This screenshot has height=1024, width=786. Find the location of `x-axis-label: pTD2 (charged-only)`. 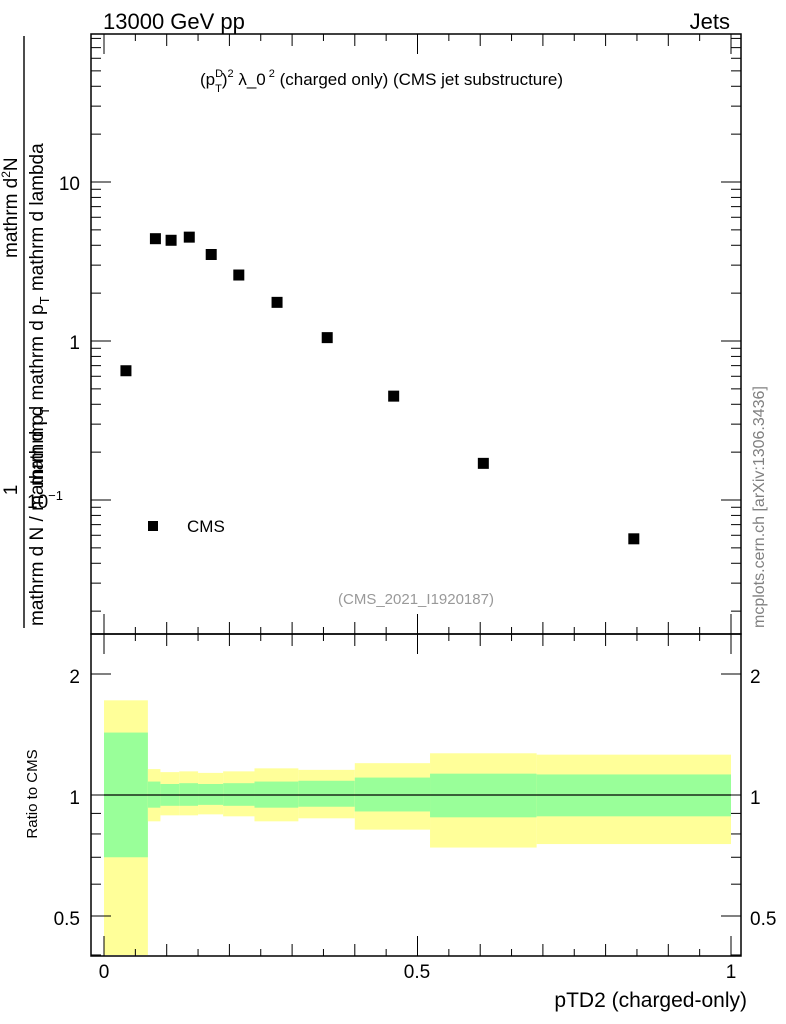

x-axis-label: pTD2 (charged-only) is located at coordinates (650, 1000).